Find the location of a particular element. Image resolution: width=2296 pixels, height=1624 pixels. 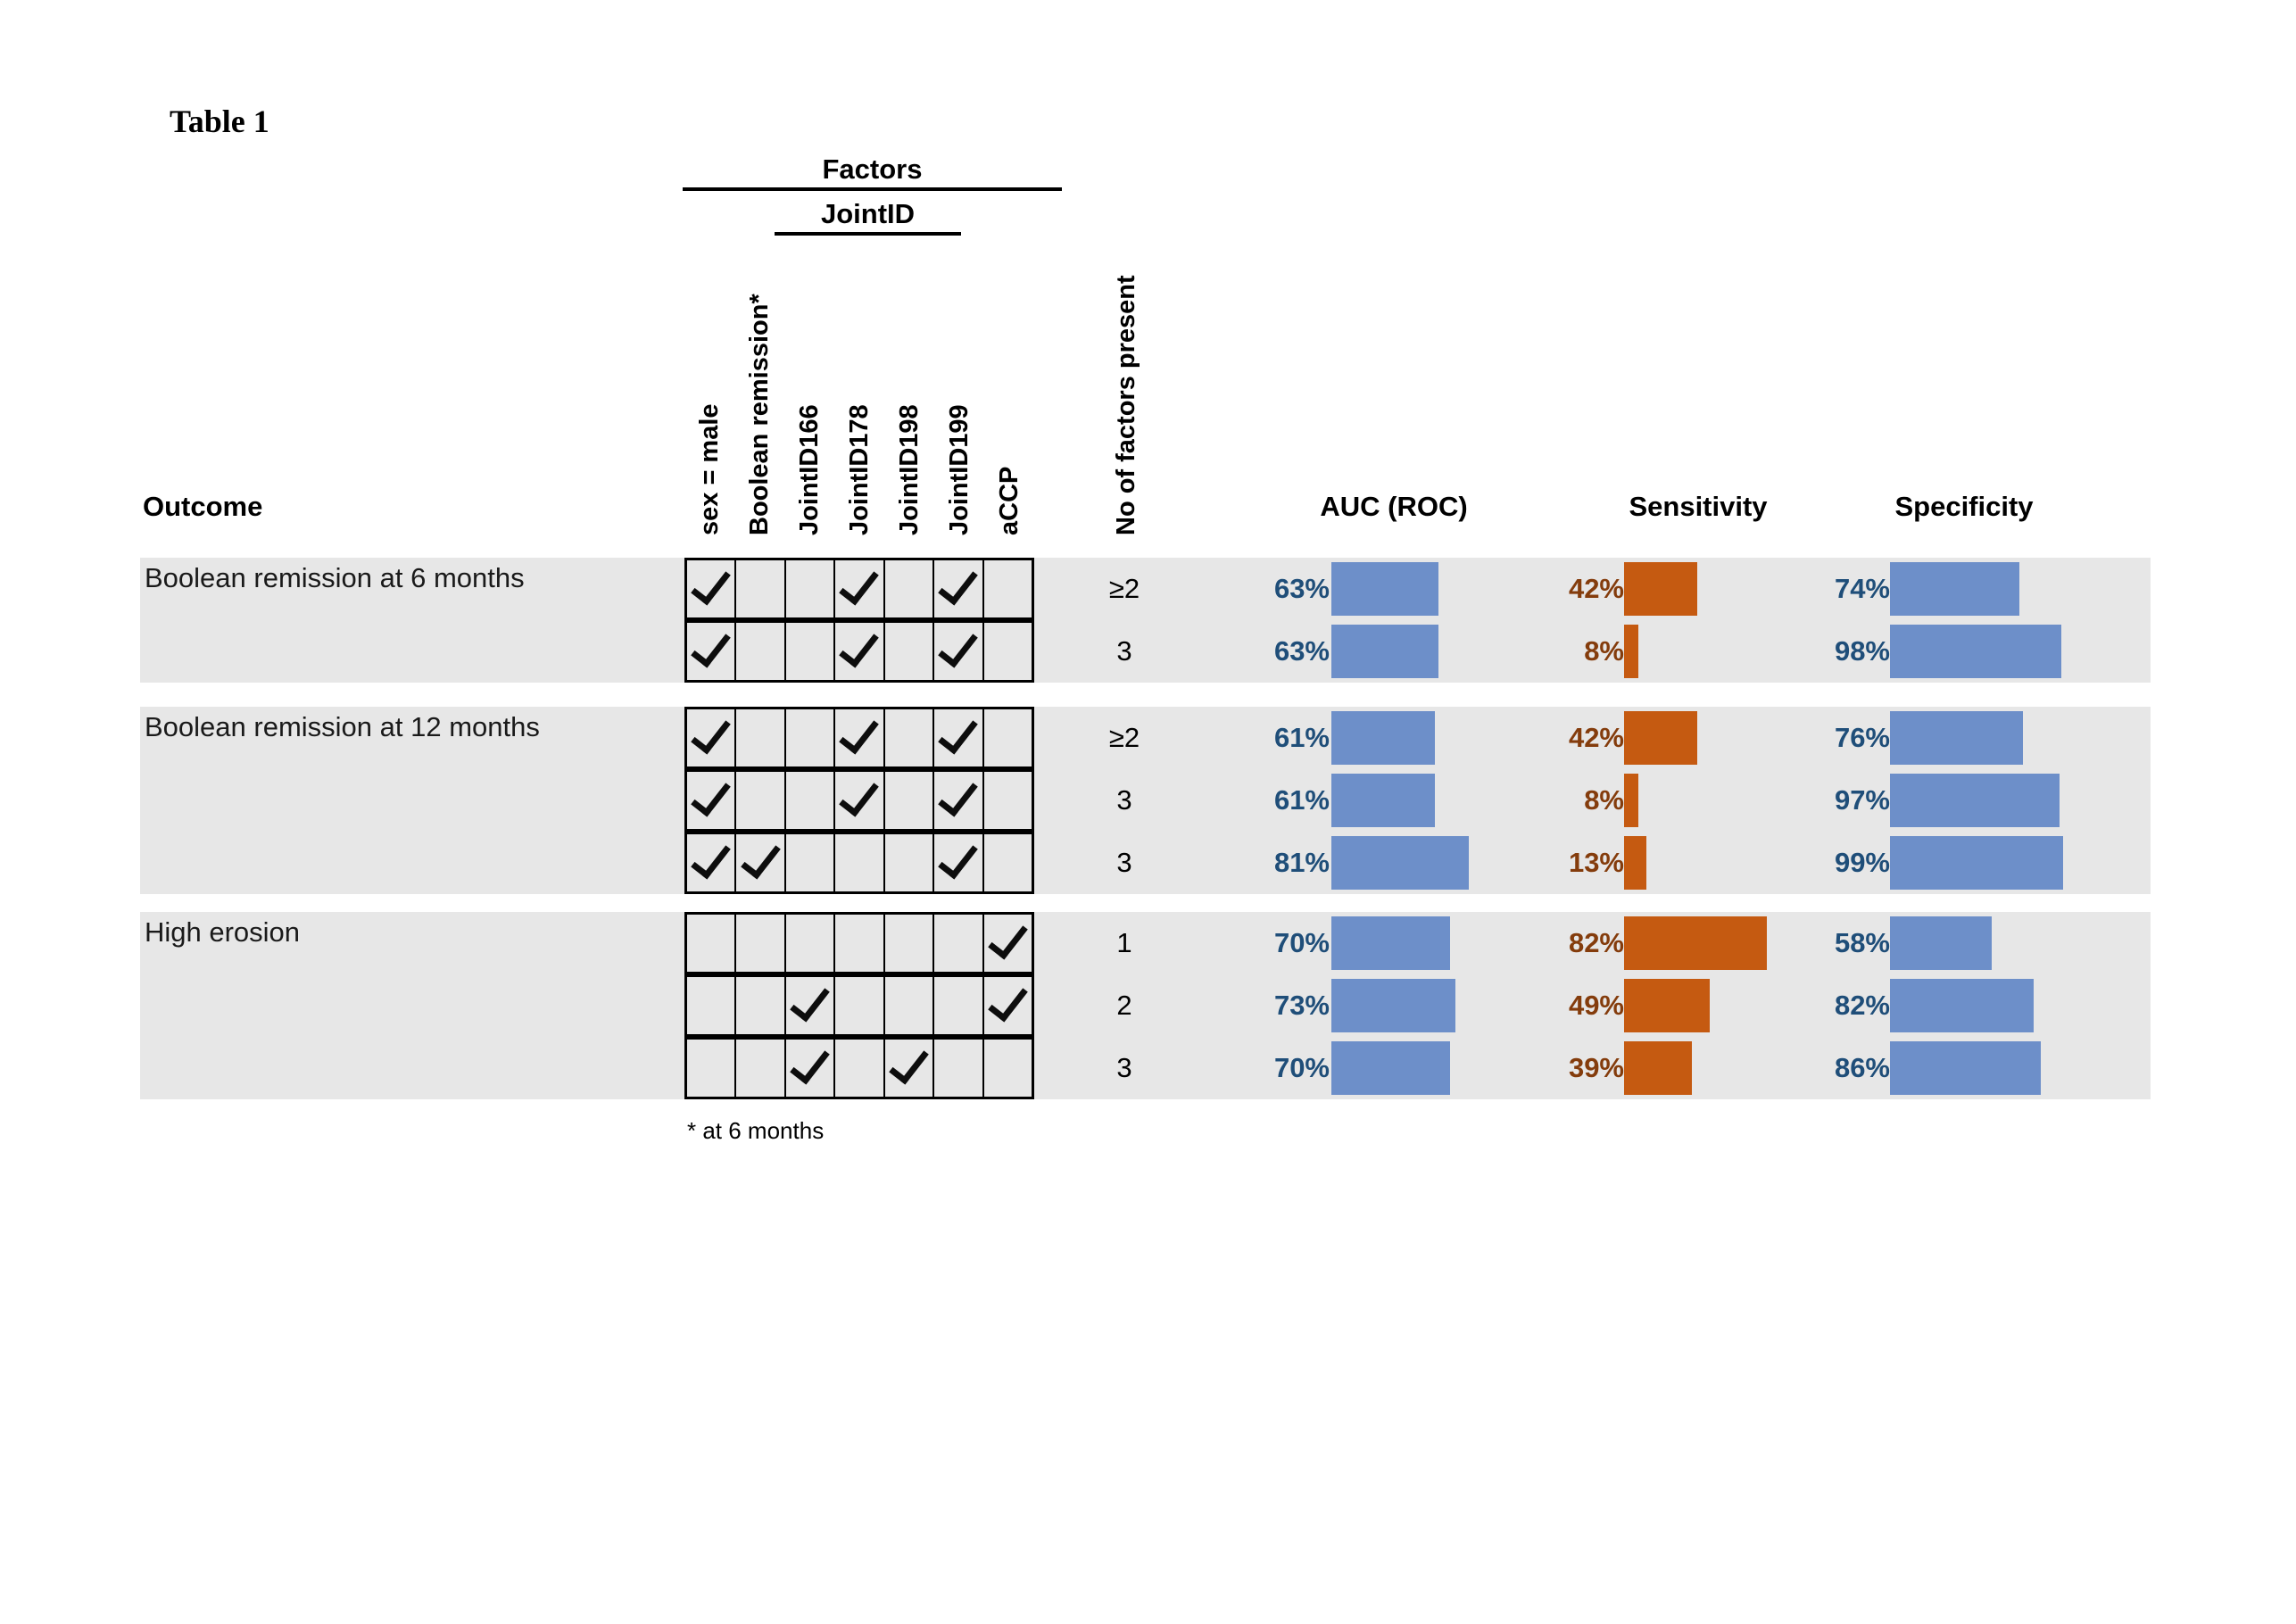

factor-column-label: sex = male is located at coordinates (709, 469).